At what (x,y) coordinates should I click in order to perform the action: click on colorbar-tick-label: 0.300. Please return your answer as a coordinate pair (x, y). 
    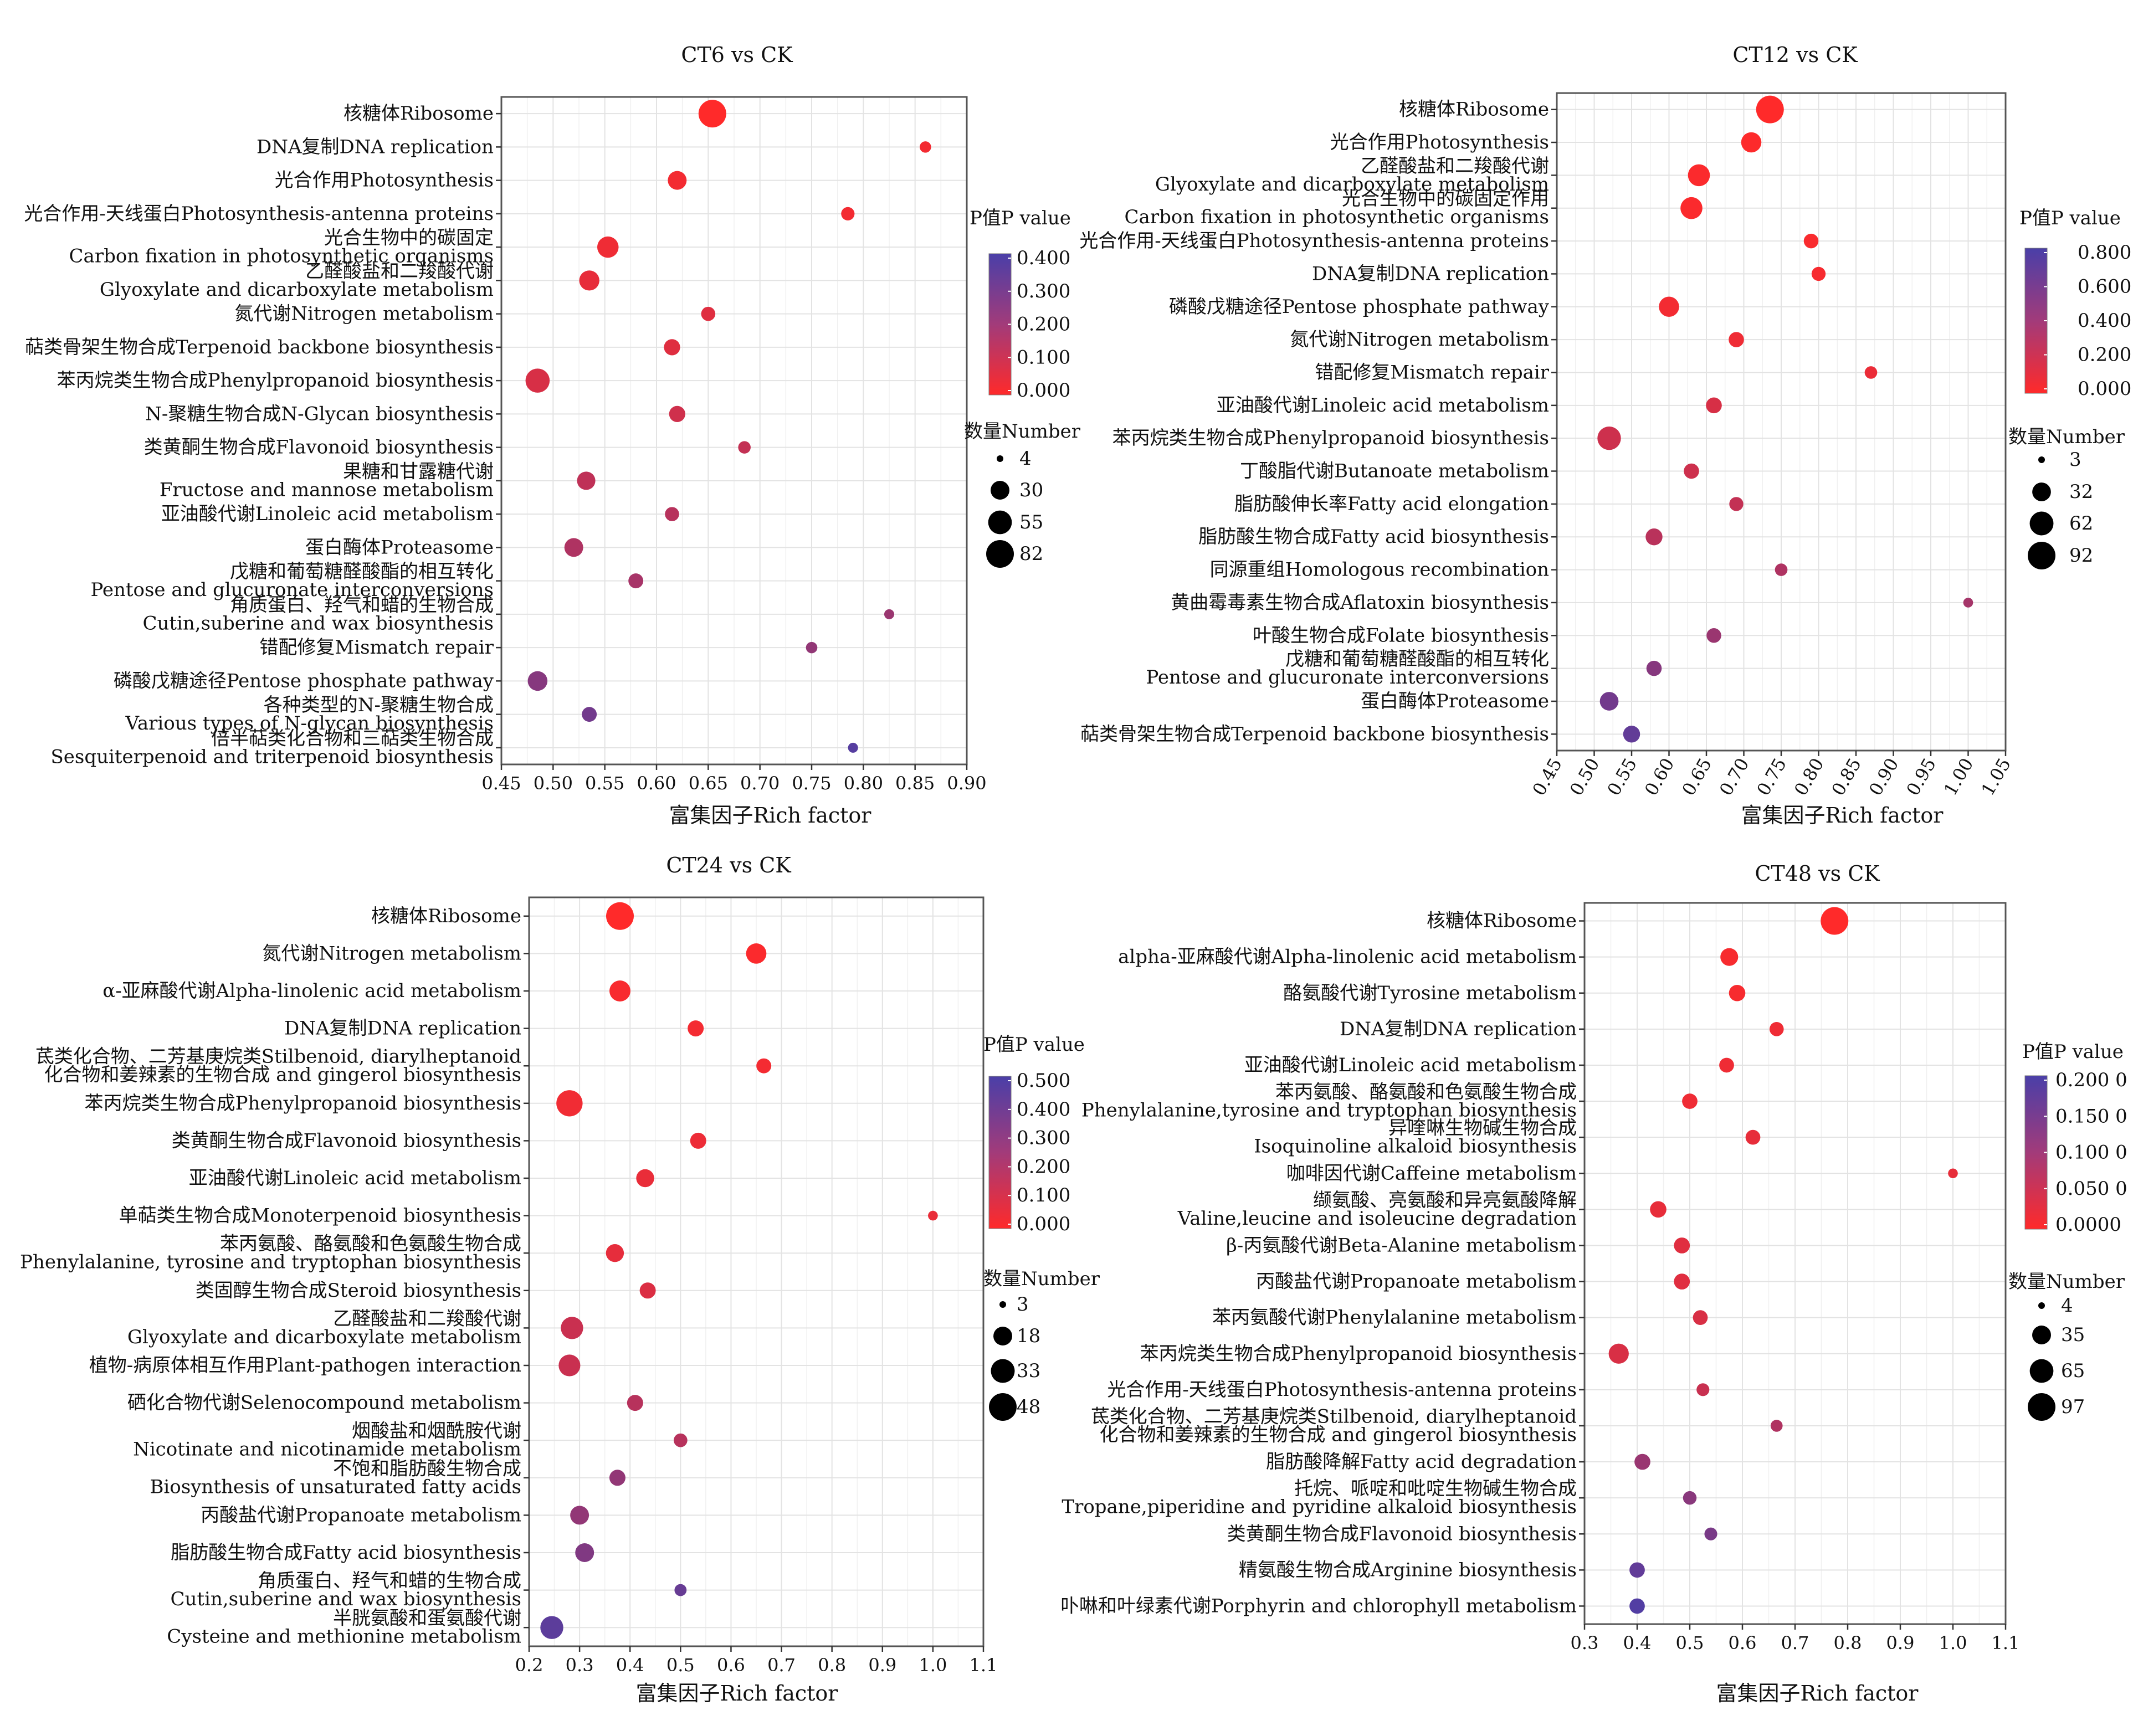
    Looking at the image, I should click on (1043, 291).